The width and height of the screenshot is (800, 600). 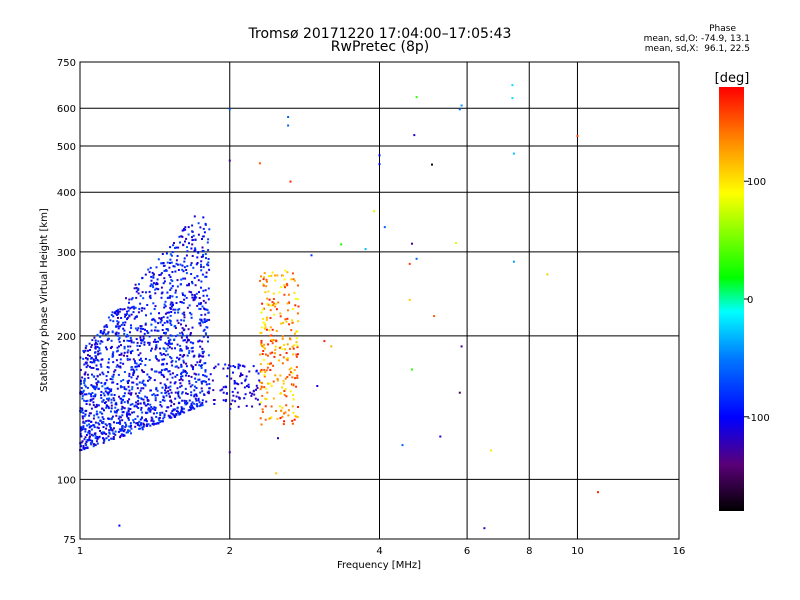 What do you see at coordinates (679, 551) in the screenshot?
I see `x-tick-label: 16` at bounding box center [679, 551].